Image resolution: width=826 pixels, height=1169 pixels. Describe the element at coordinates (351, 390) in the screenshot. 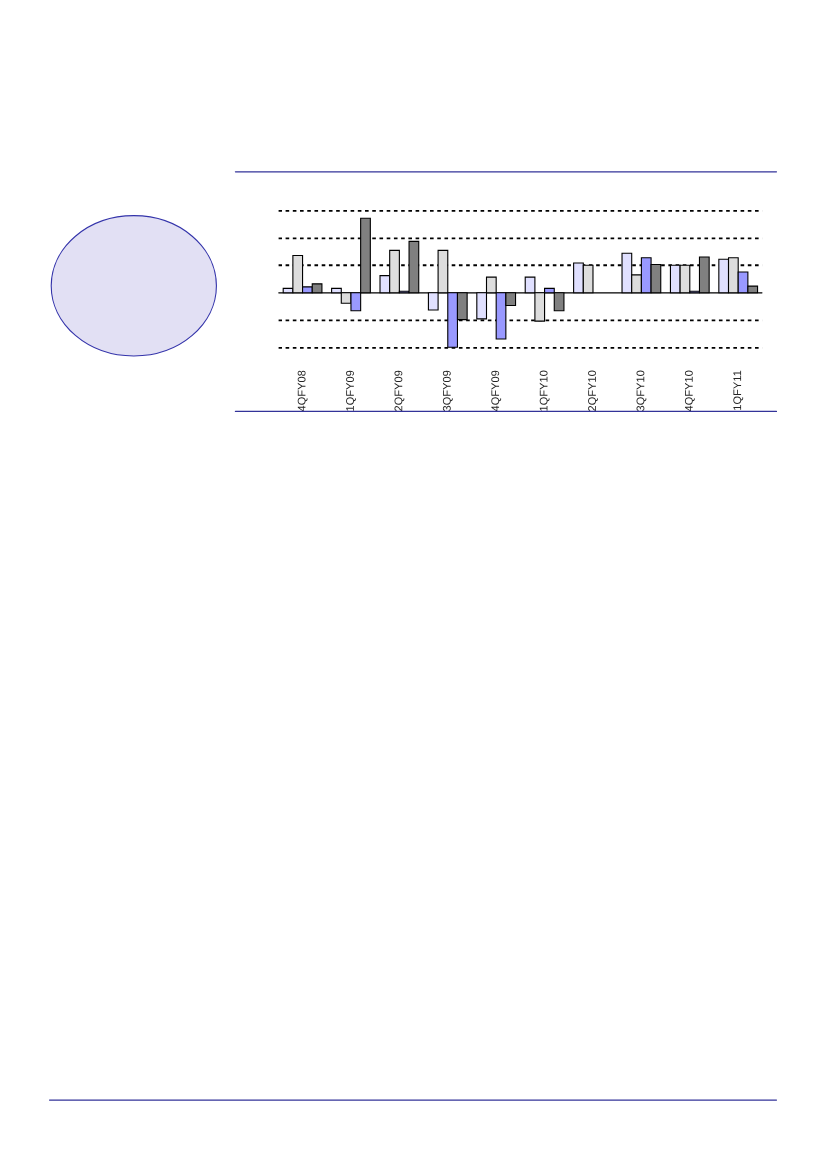

I see `x-tick-label: 1QFY09` at that location.